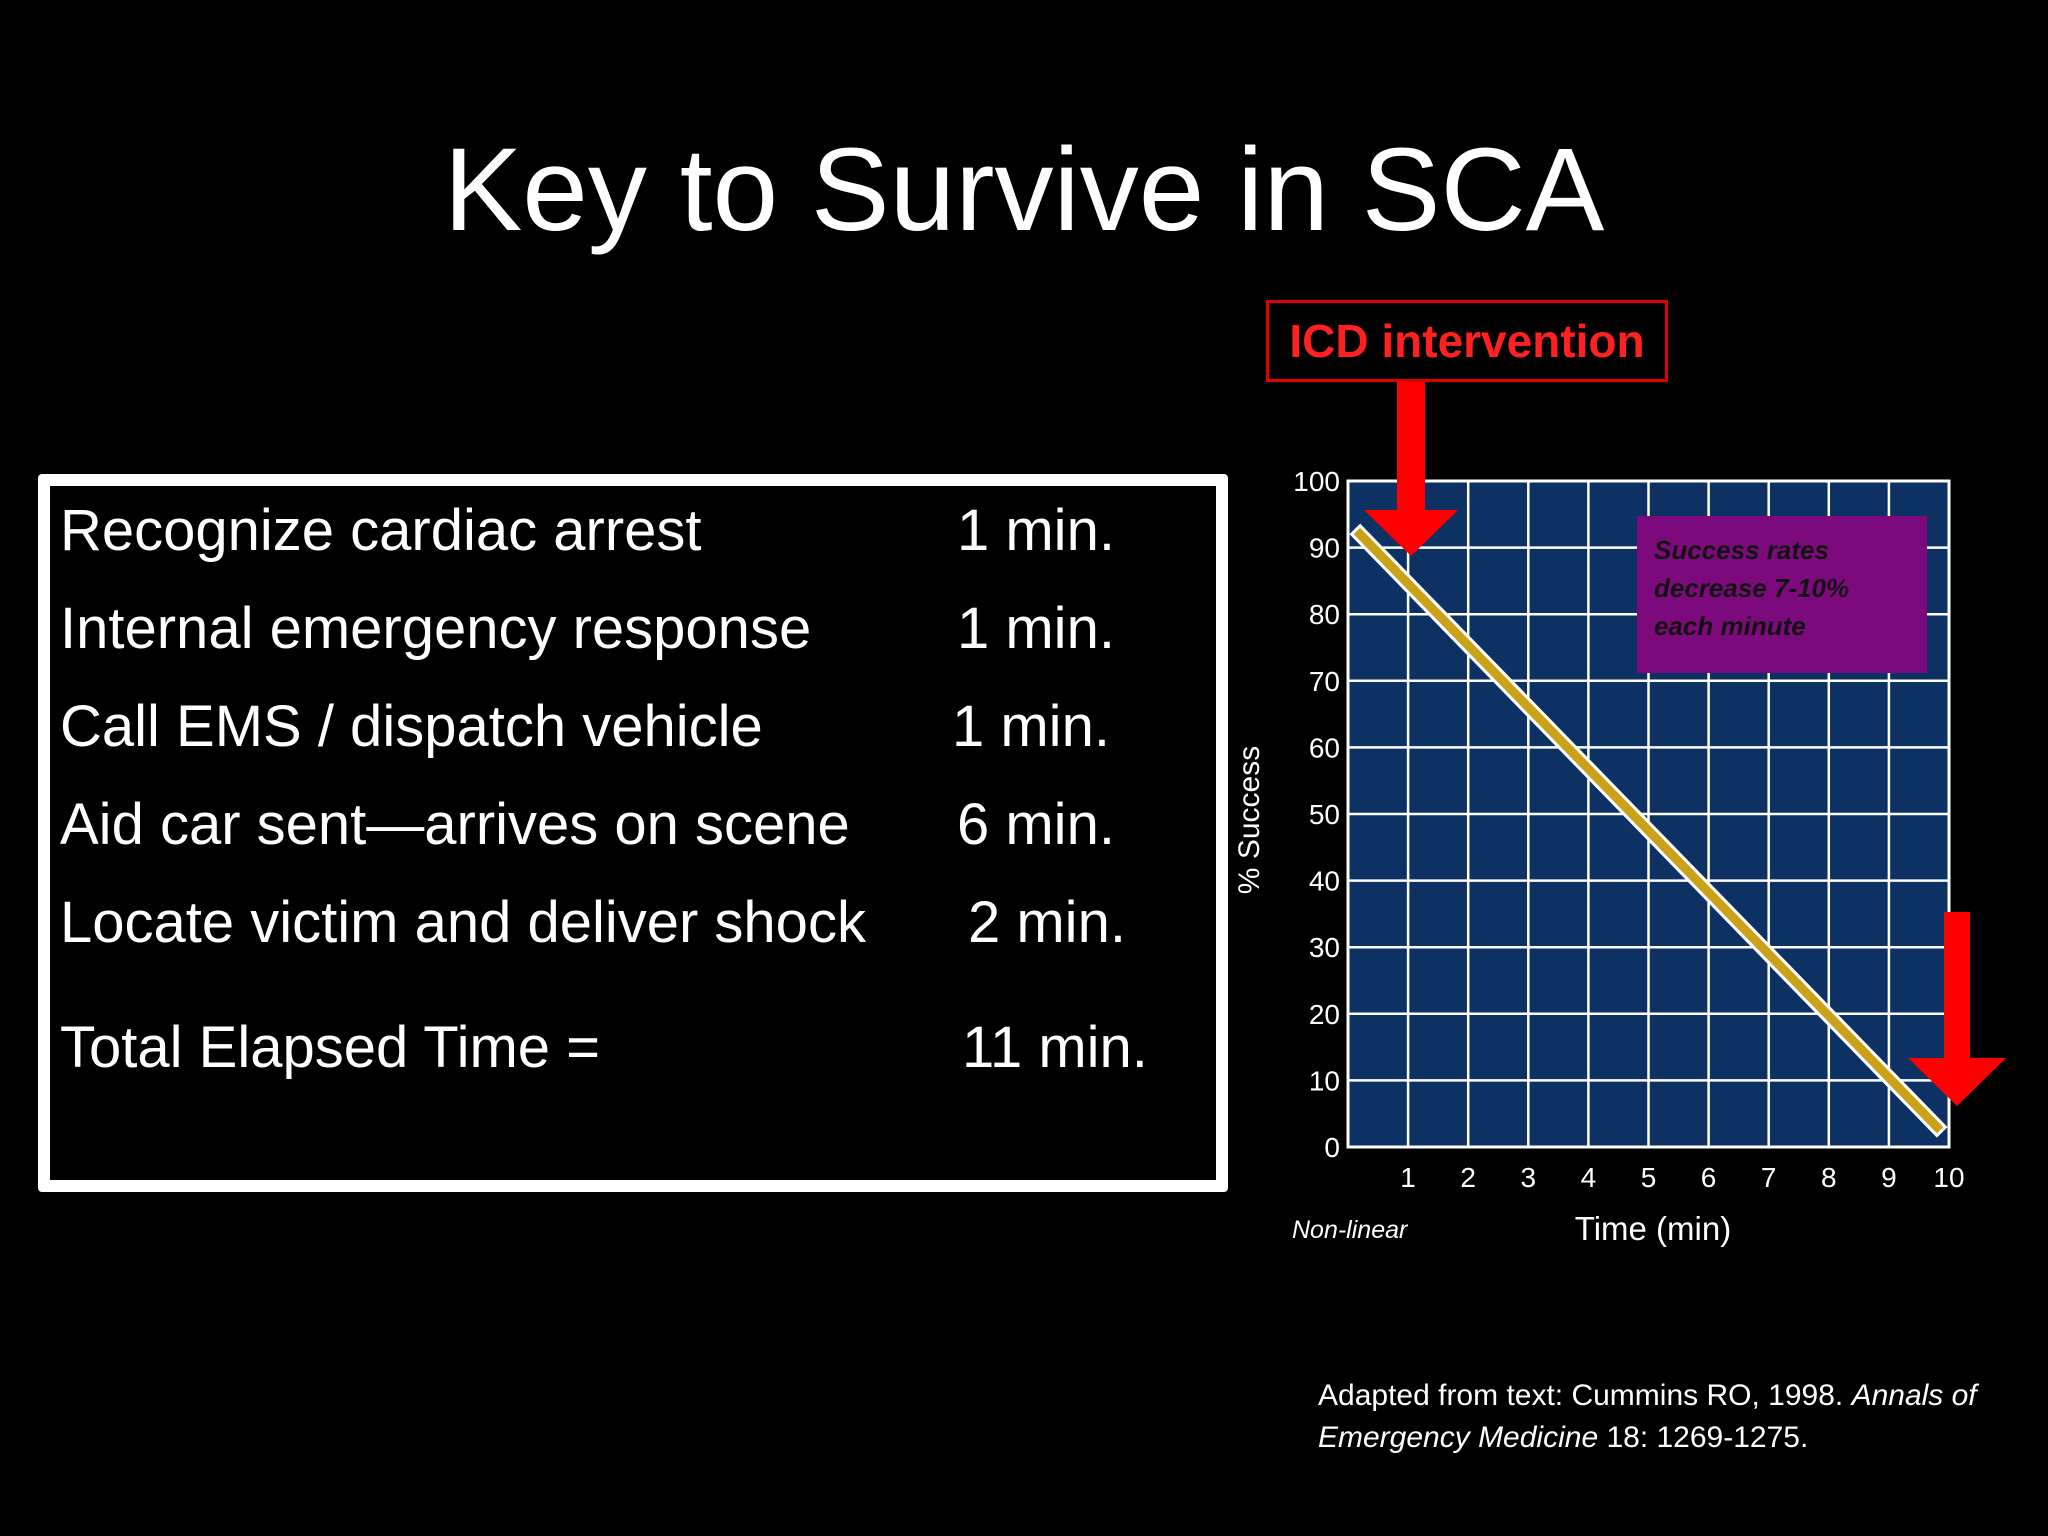  Describe the element at coordinates (1055, 1047) in the screenshot. I see `total-time-value: 11 min.` at that location.